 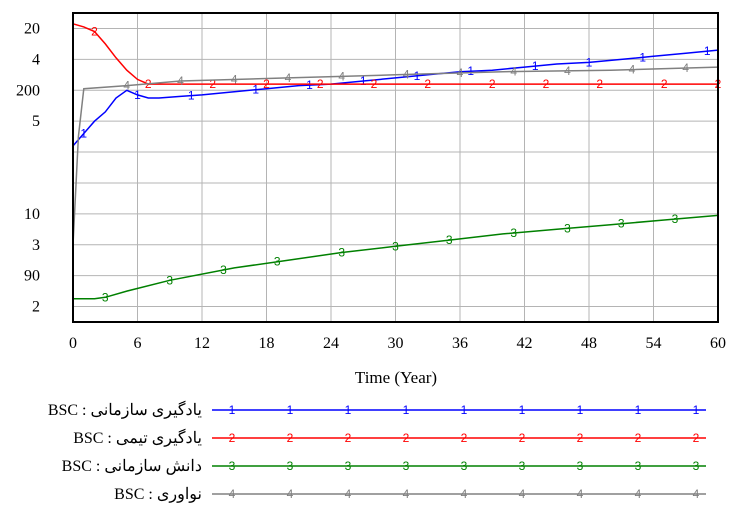 What do you see at coordinates (36, 59) in the screenshot?
I see `y-tick-label: 4` at bounding box center [36, 59].